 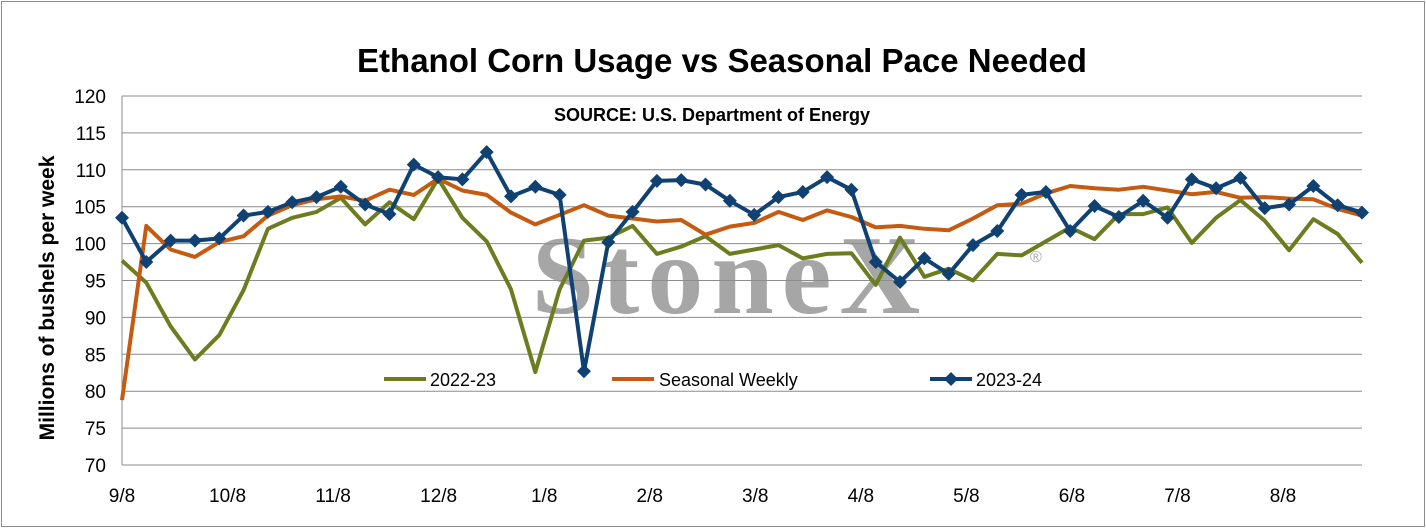 I want to click on x-tick-label-10: 7/8, so click(x=1177, y=496).